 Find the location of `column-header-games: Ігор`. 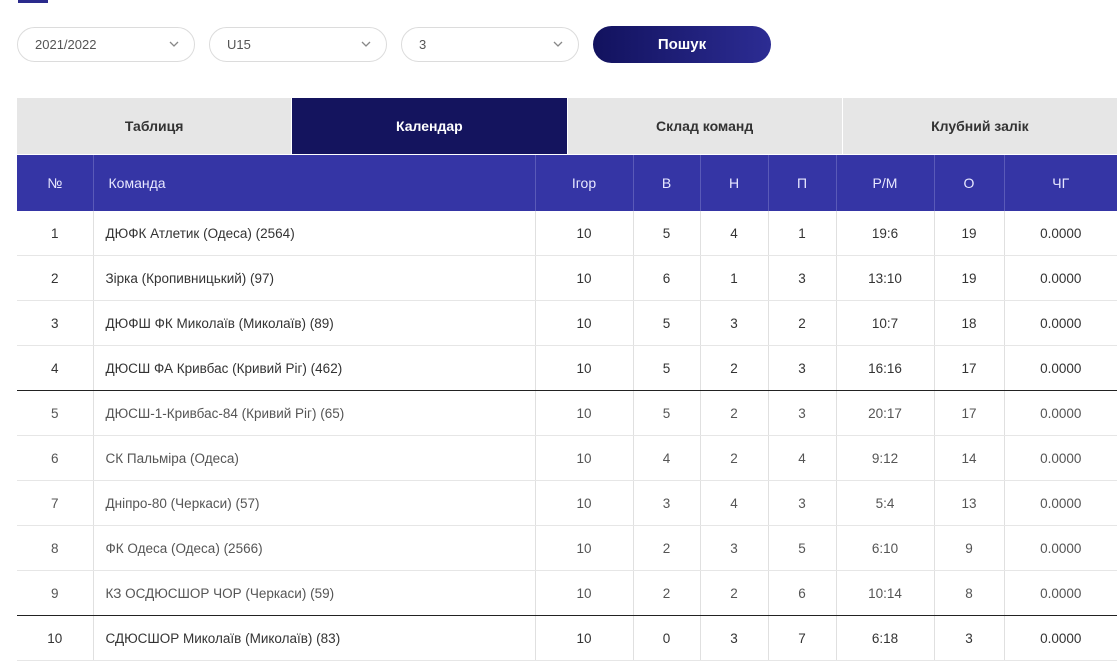

column-header-games: Ігор is located at coordinates (584, 183).